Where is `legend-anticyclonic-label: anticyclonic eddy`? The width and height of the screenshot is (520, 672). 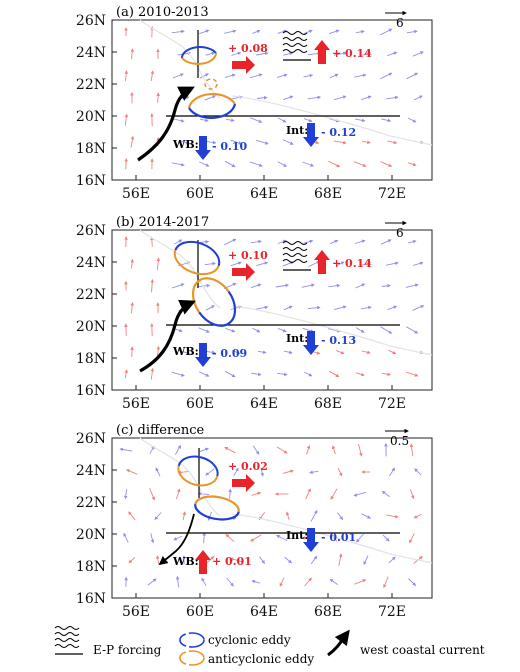
legend-anticyclonic-label: anticyclonic eddy is located at coordinates (261, 659).